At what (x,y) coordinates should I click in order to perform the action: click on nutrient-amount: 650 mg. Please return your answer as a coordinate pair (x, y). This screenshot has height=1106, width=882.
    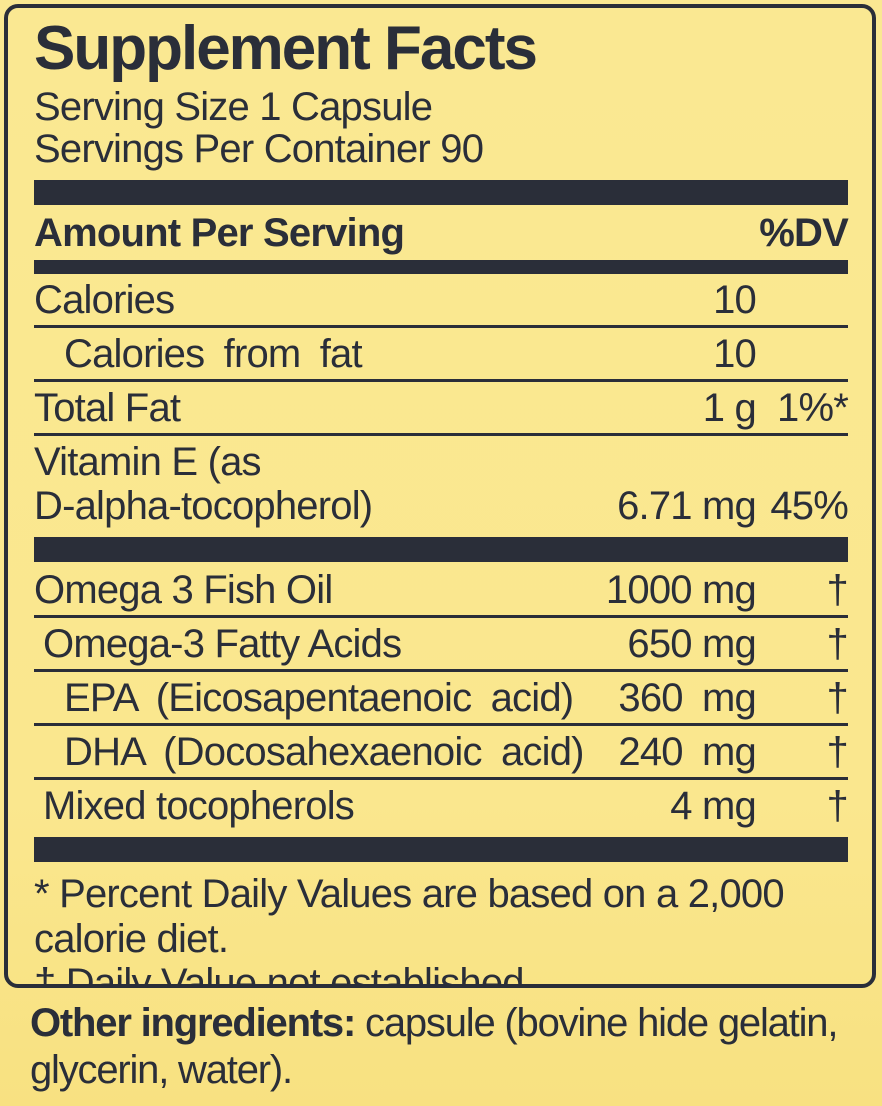
    Looking at the image, I should click on (691, 643).